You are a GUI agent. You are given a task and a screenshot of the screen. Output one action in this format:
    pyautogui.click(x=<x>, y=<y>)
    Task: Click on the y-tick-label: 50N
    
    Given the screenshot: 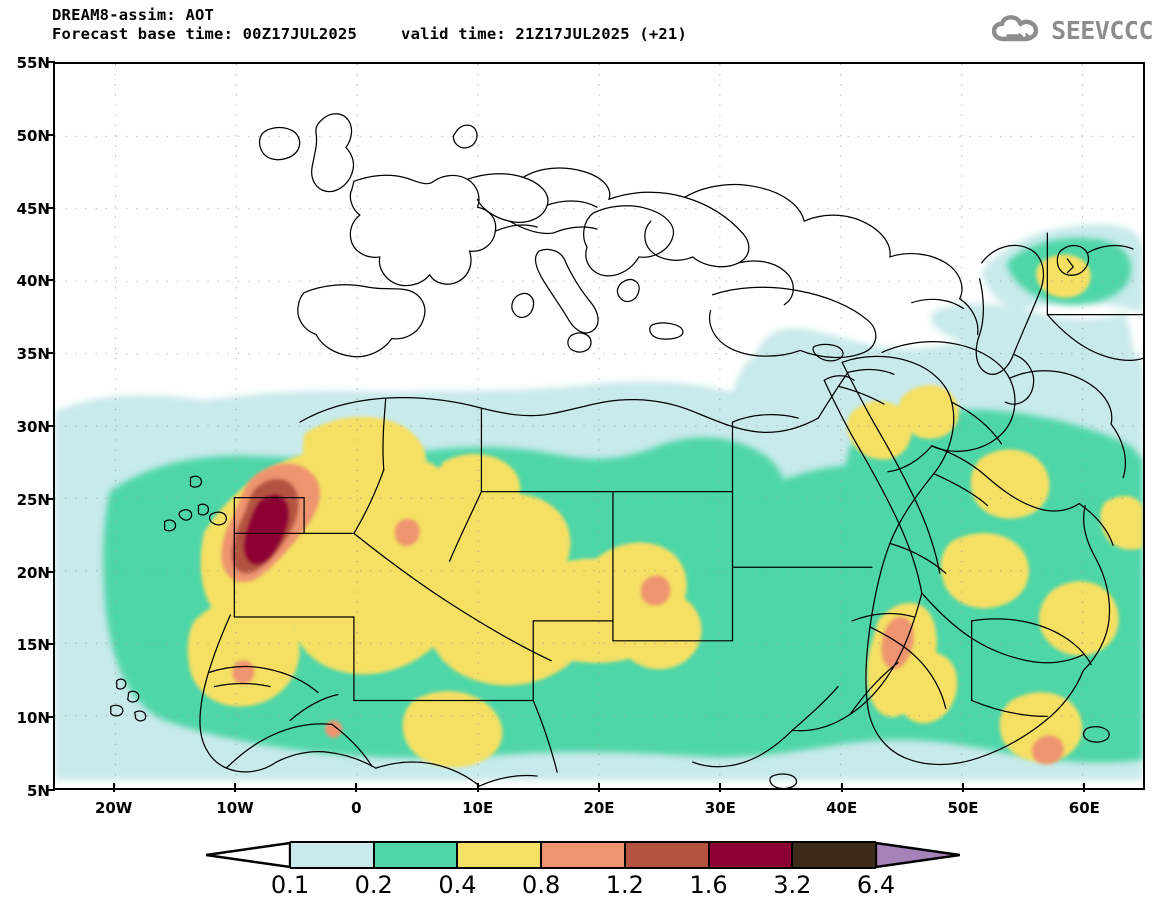 What is the action you would take?
    pyautogui.click(x=33, y=135)
    